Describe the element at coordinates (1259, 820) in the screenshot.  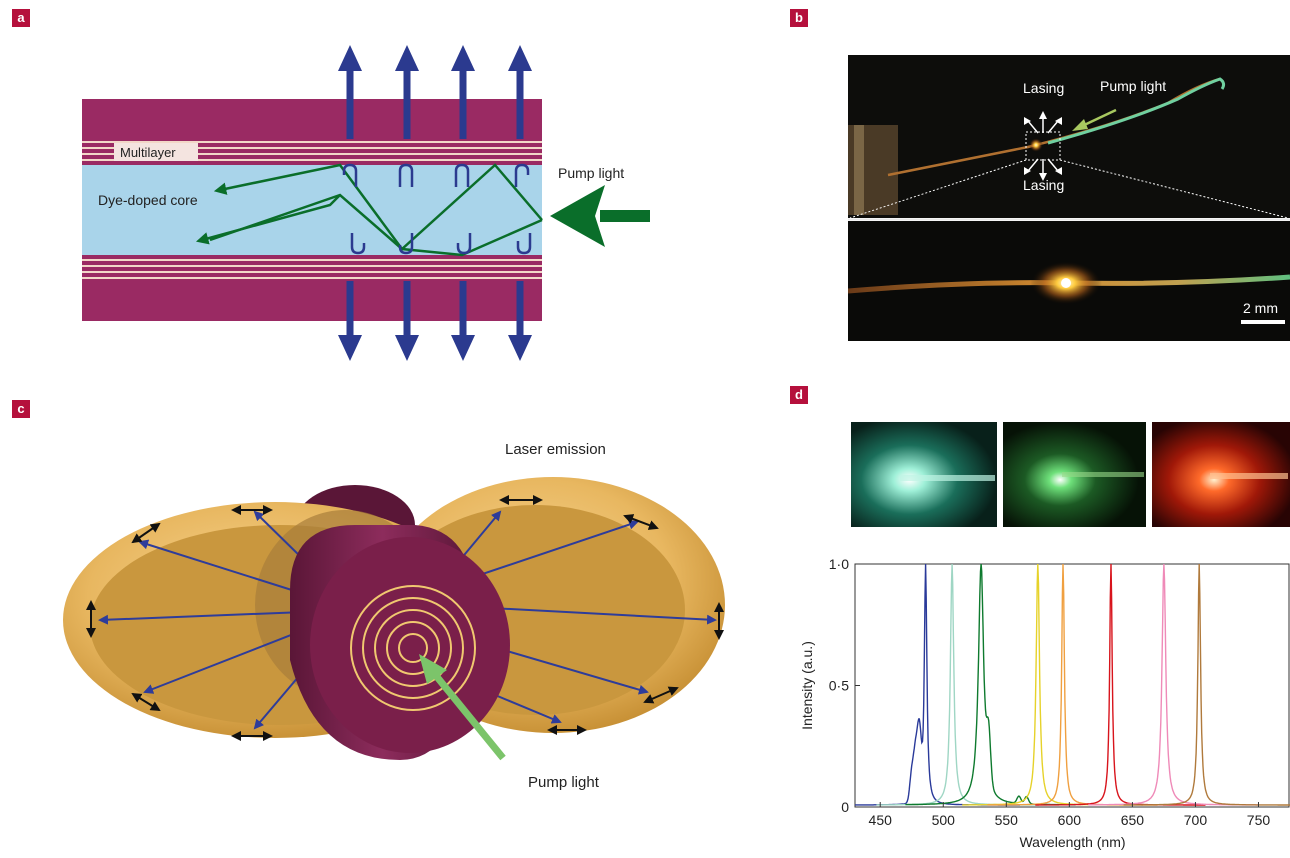
I see `x-tick-label: 750` at that location.